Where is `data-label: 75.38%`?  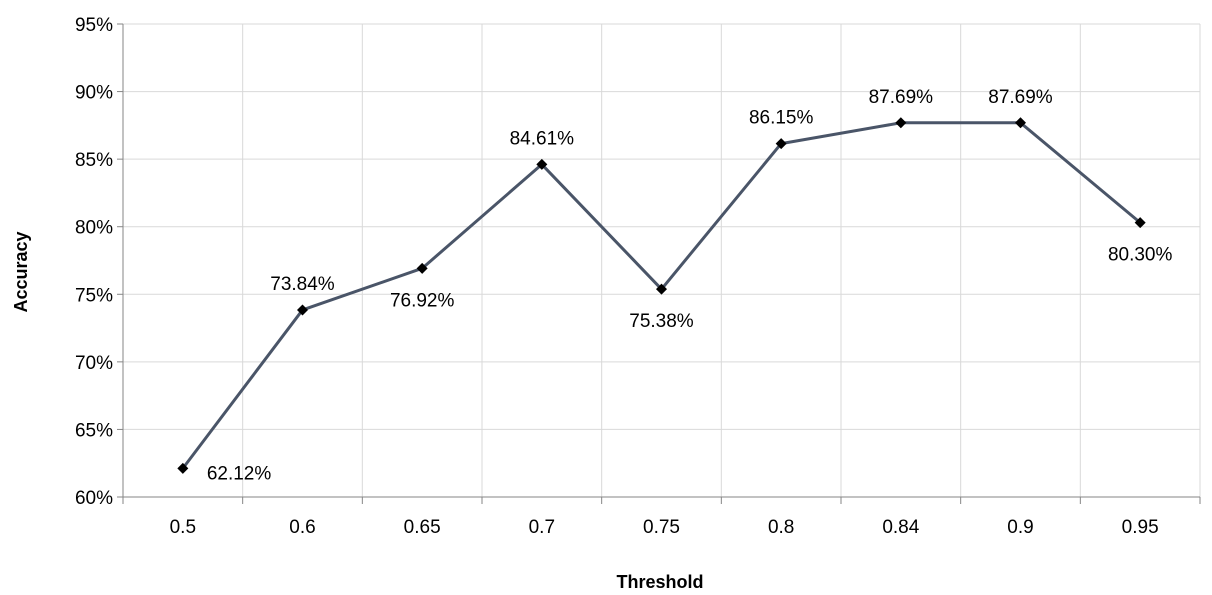
data-label: 75.38% is located at coordinates (661, 321).